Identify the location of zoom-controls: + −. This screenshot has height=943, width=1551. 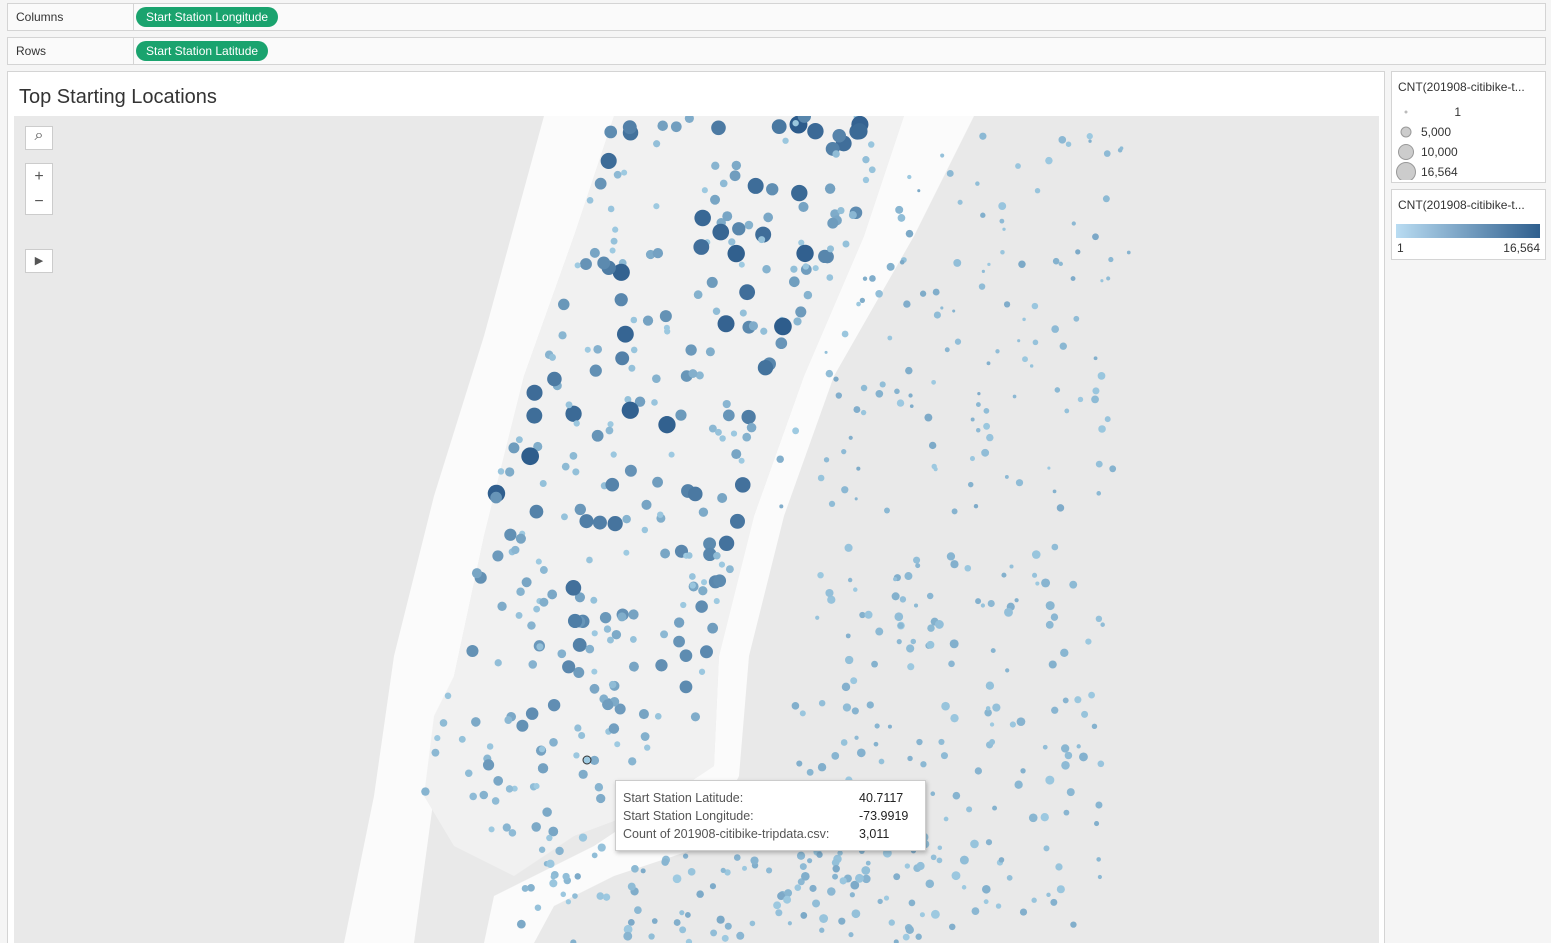
(39, 189).